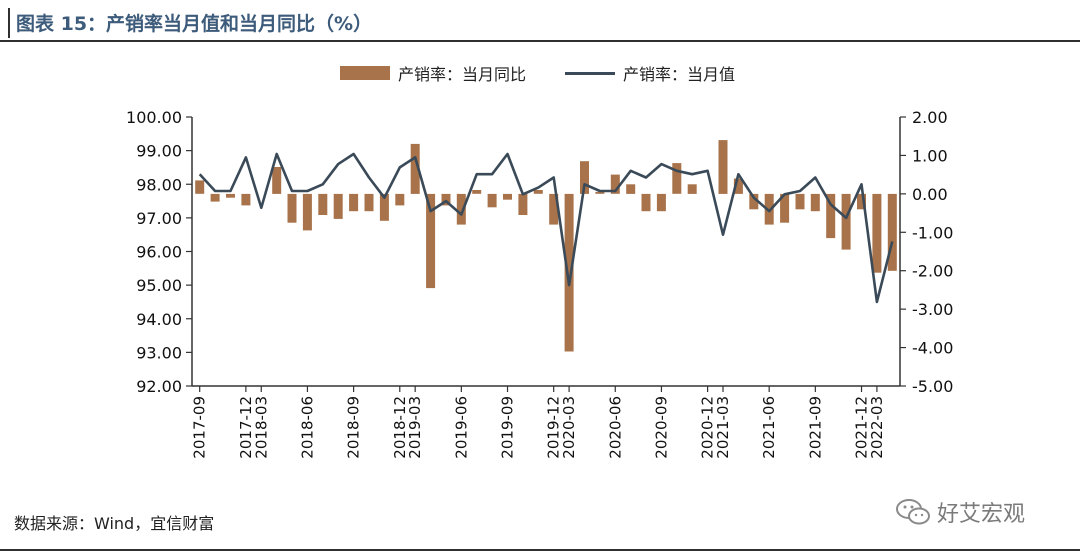  Describe the element at coordinates (540, 21) in the screenshot. I see `title-bar: 图表 15：产销率当月值和当月同比（%）` at that location.